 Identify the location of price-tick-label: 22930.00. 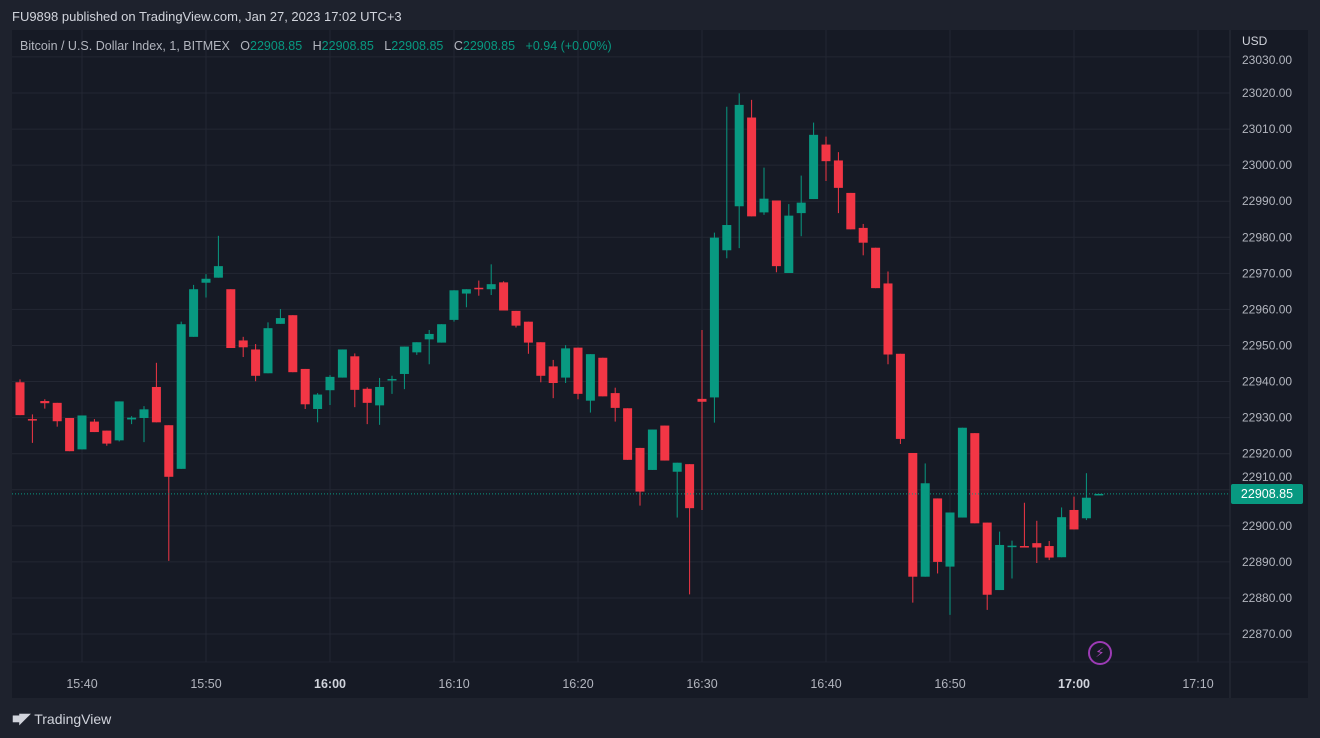
(1267, 418).